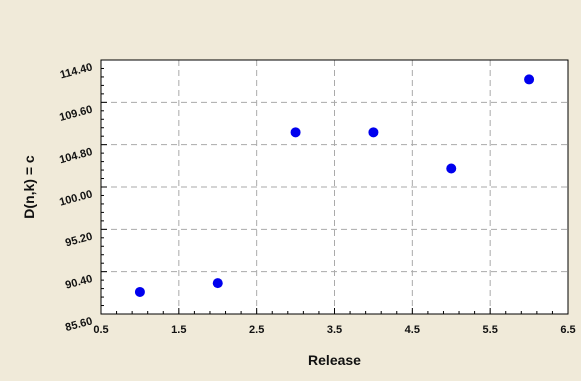  I want to click on x-tick-label: 3.5, so click(334, 330).